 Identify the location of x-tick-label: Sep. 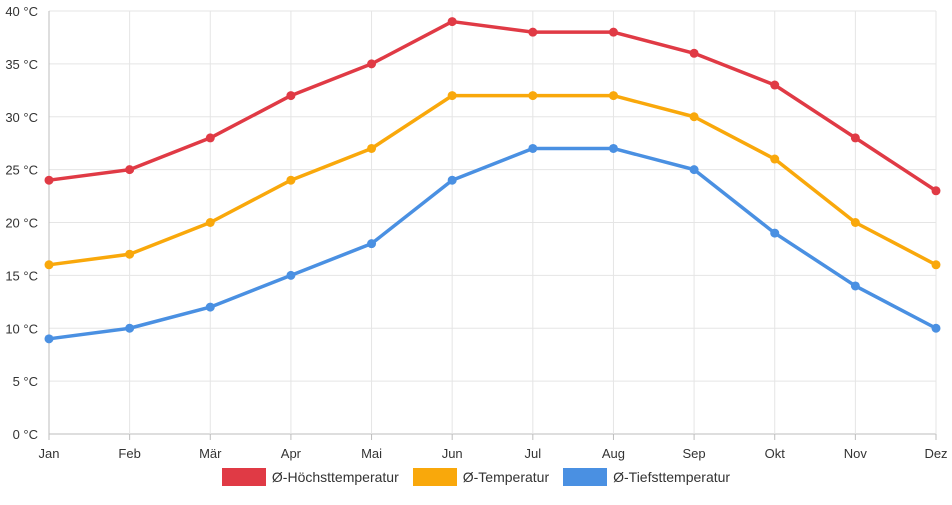
(694, 453).